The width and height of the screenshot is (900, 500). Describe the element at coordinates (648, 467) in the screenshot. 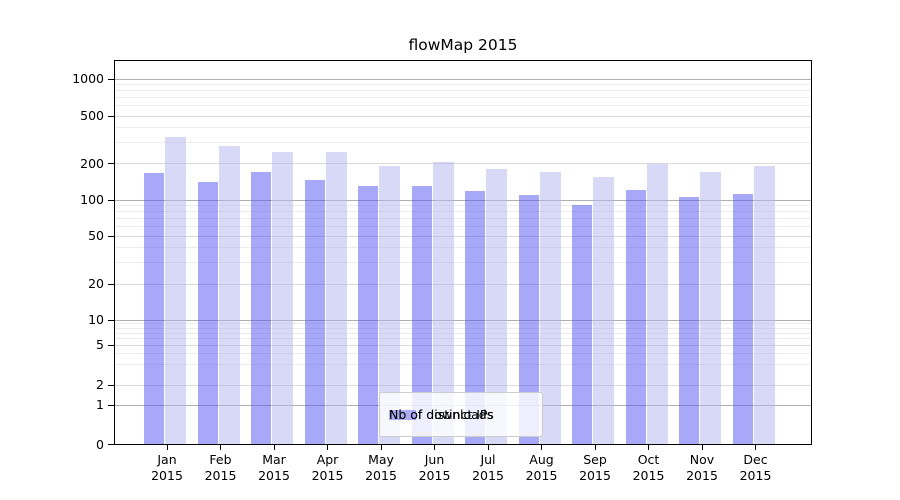

I see `x-tick-label: Oct 2015` at that location.